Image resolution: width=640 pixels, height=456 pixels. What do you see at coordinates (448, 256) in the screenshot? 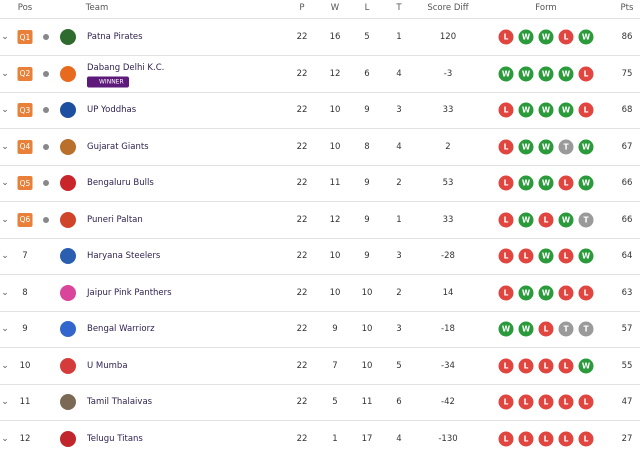
I see `stat-diff: -28` at bounding box center [448, 256].